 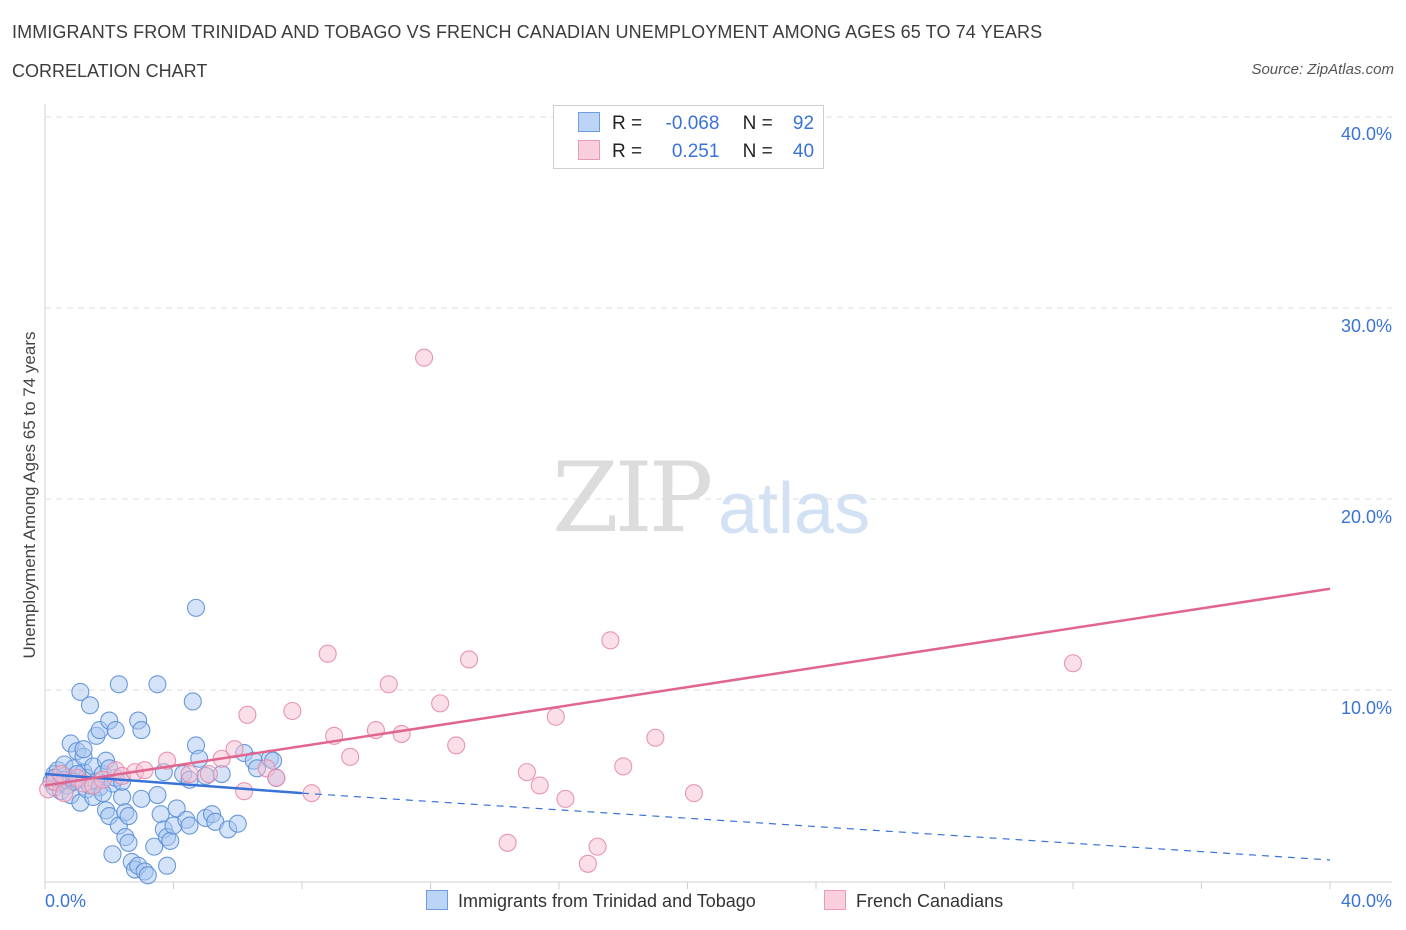 I want to click on legend-pink-swatch, so click(x=835, y=900).